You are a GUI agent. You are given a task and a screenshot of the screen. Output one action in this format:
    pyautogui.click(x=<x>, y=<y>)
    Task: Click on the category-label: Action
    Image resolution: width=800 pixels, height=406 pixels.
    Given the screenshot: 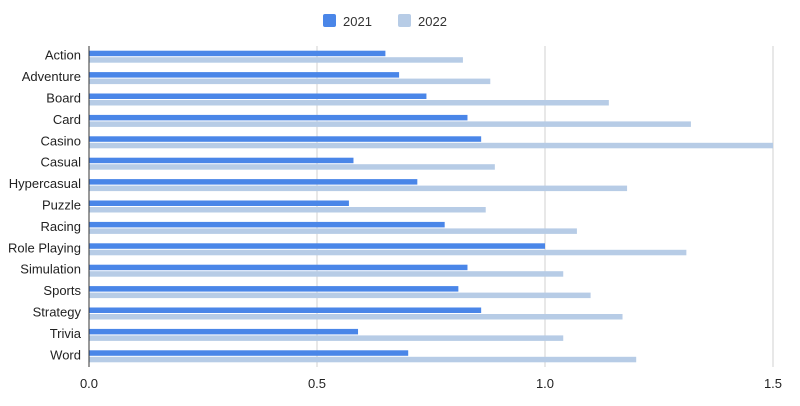 What is the action you would take?
    pyautogui.click(x=63, y=55)
    